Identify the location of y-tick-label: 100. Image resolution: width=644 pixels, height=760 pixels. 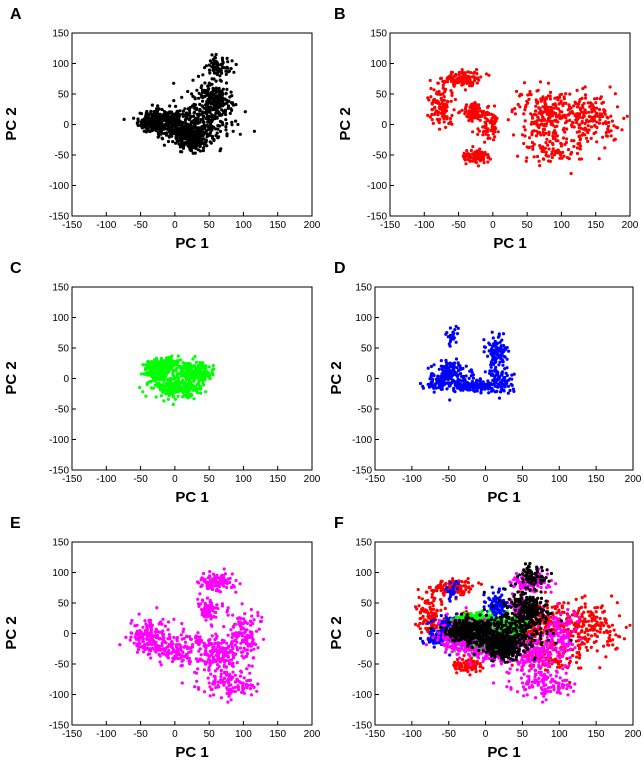
(60, 64).